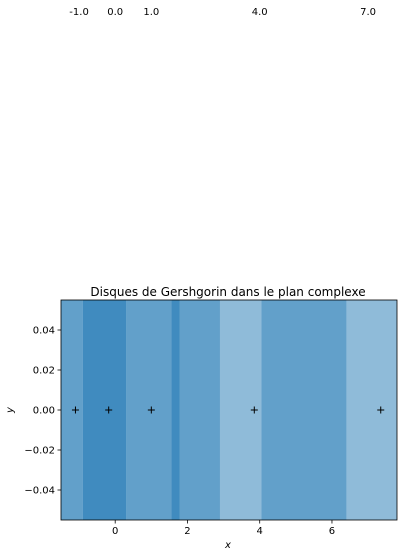 The width and height of the screenshot is (402, 557). Describe the element at coordinates (44, 331) in the screenshot. I see `y-tick-label: 0.04` at that location.